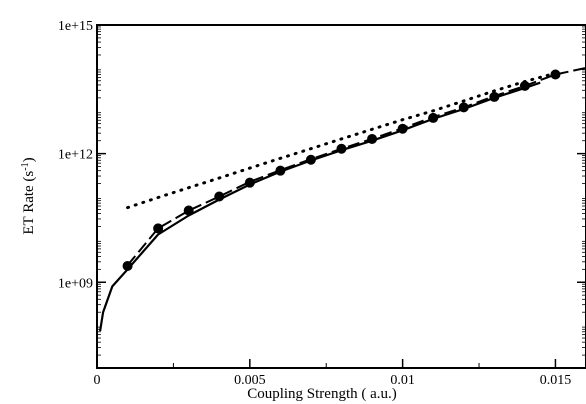  Describe the element at coordinates (29, 203) in the screenshot. I see `y-axis-title-main: ET Rate (s` at that location.